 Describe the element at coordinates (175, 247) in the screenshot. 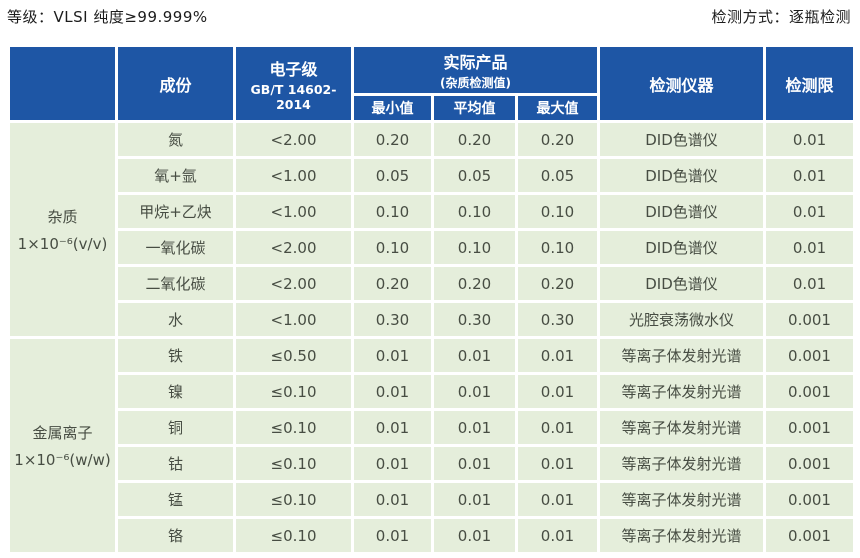

I see `component-cell: 一氧化碳` at that location.